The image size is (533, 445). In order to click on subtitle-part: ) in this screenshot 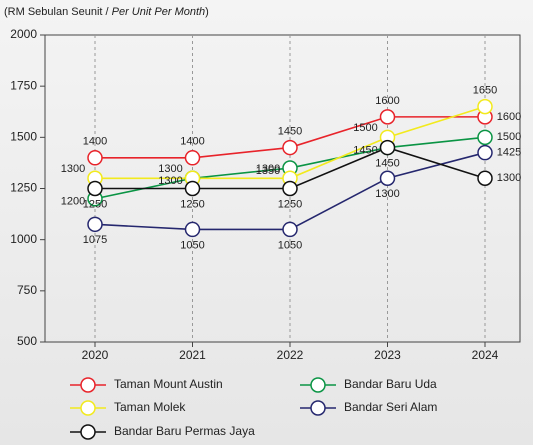, I will do `click(207, 12)`.